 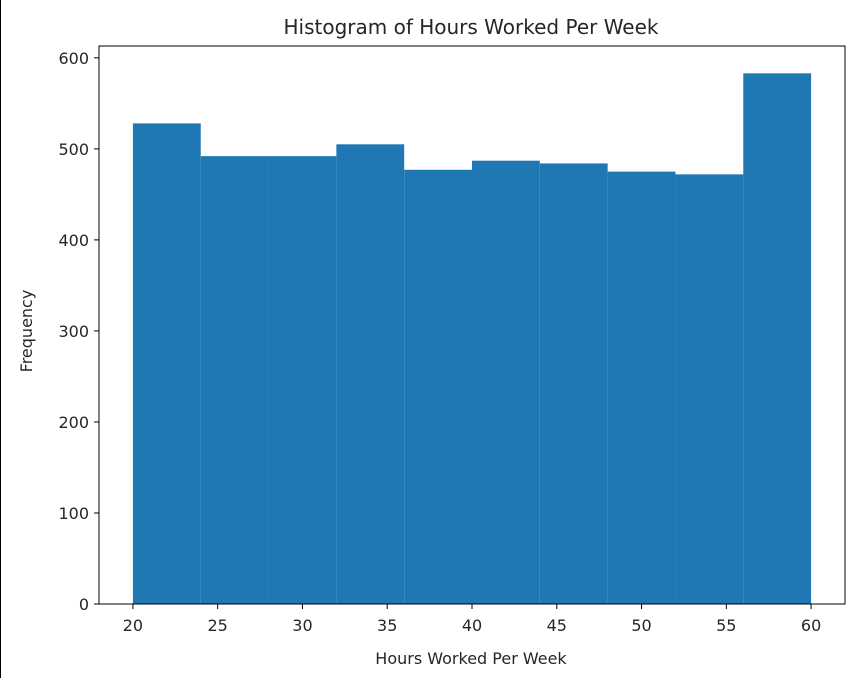 What do you see at coordinates (73, 58) in the screenshot?
I see `y-tick-label: 600` at bounding box center [73, 58].